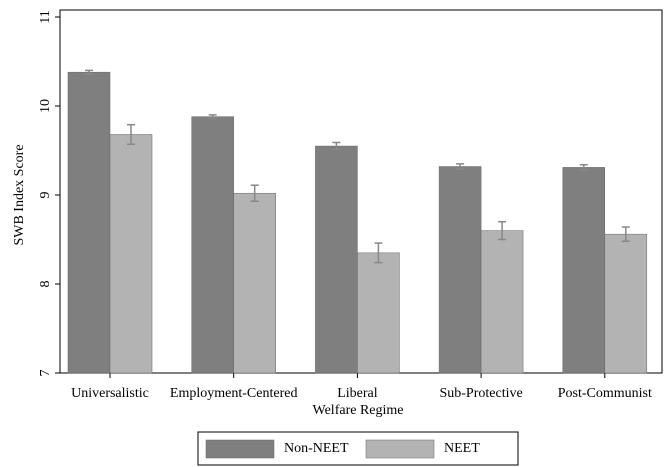 This screenshot has width=666, height=467. Describe the element at coordinates (462, 448) in the screenshot. I see `legend-label: NEET` at that location.